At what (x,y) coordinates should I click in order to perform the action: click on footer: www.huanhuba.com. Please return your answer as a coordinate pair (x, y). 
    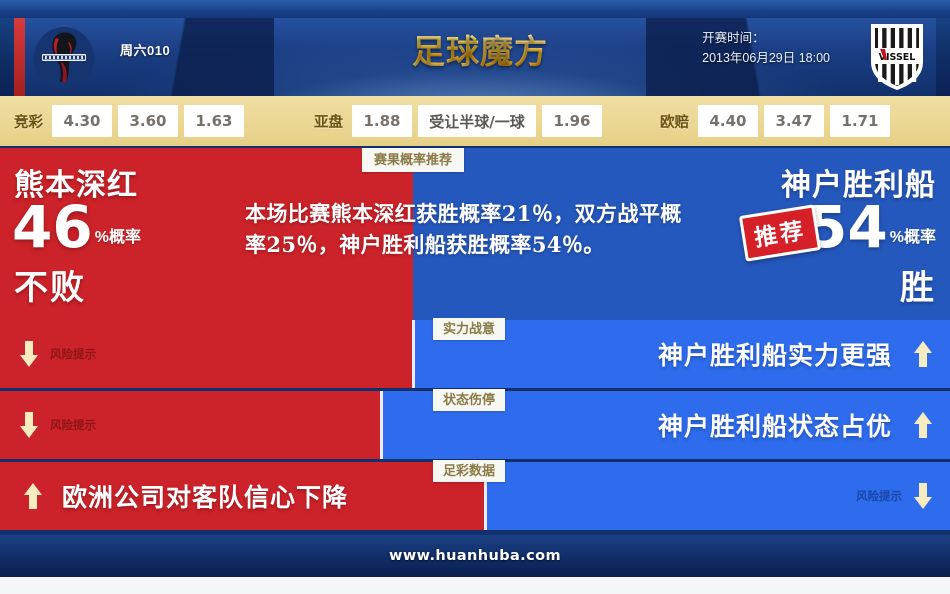
    Looking at the image, I should click on (475, 556).